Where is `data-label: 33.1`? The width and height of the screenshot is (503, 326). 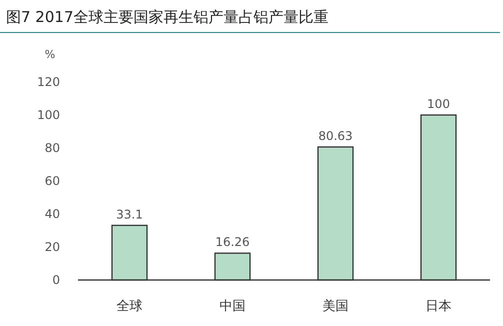 data-label: 33.1 is located at coordinates (129, 214).